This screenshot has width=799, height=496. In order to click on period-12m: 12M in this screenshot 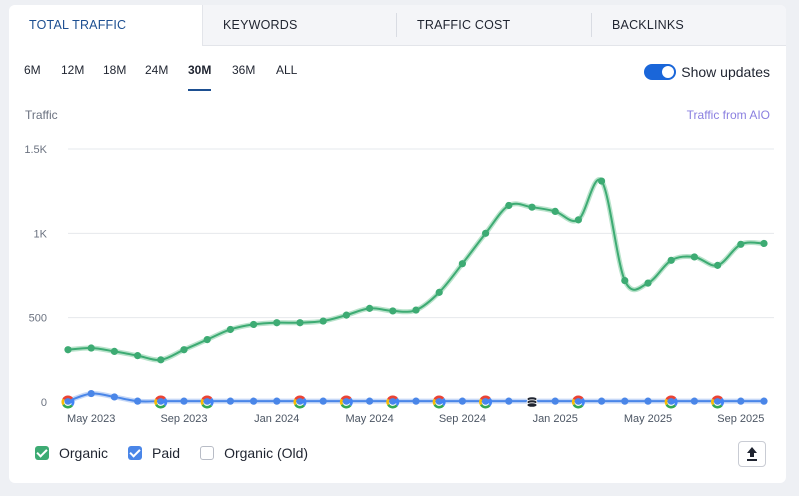, I will do `click(73, 70)`.